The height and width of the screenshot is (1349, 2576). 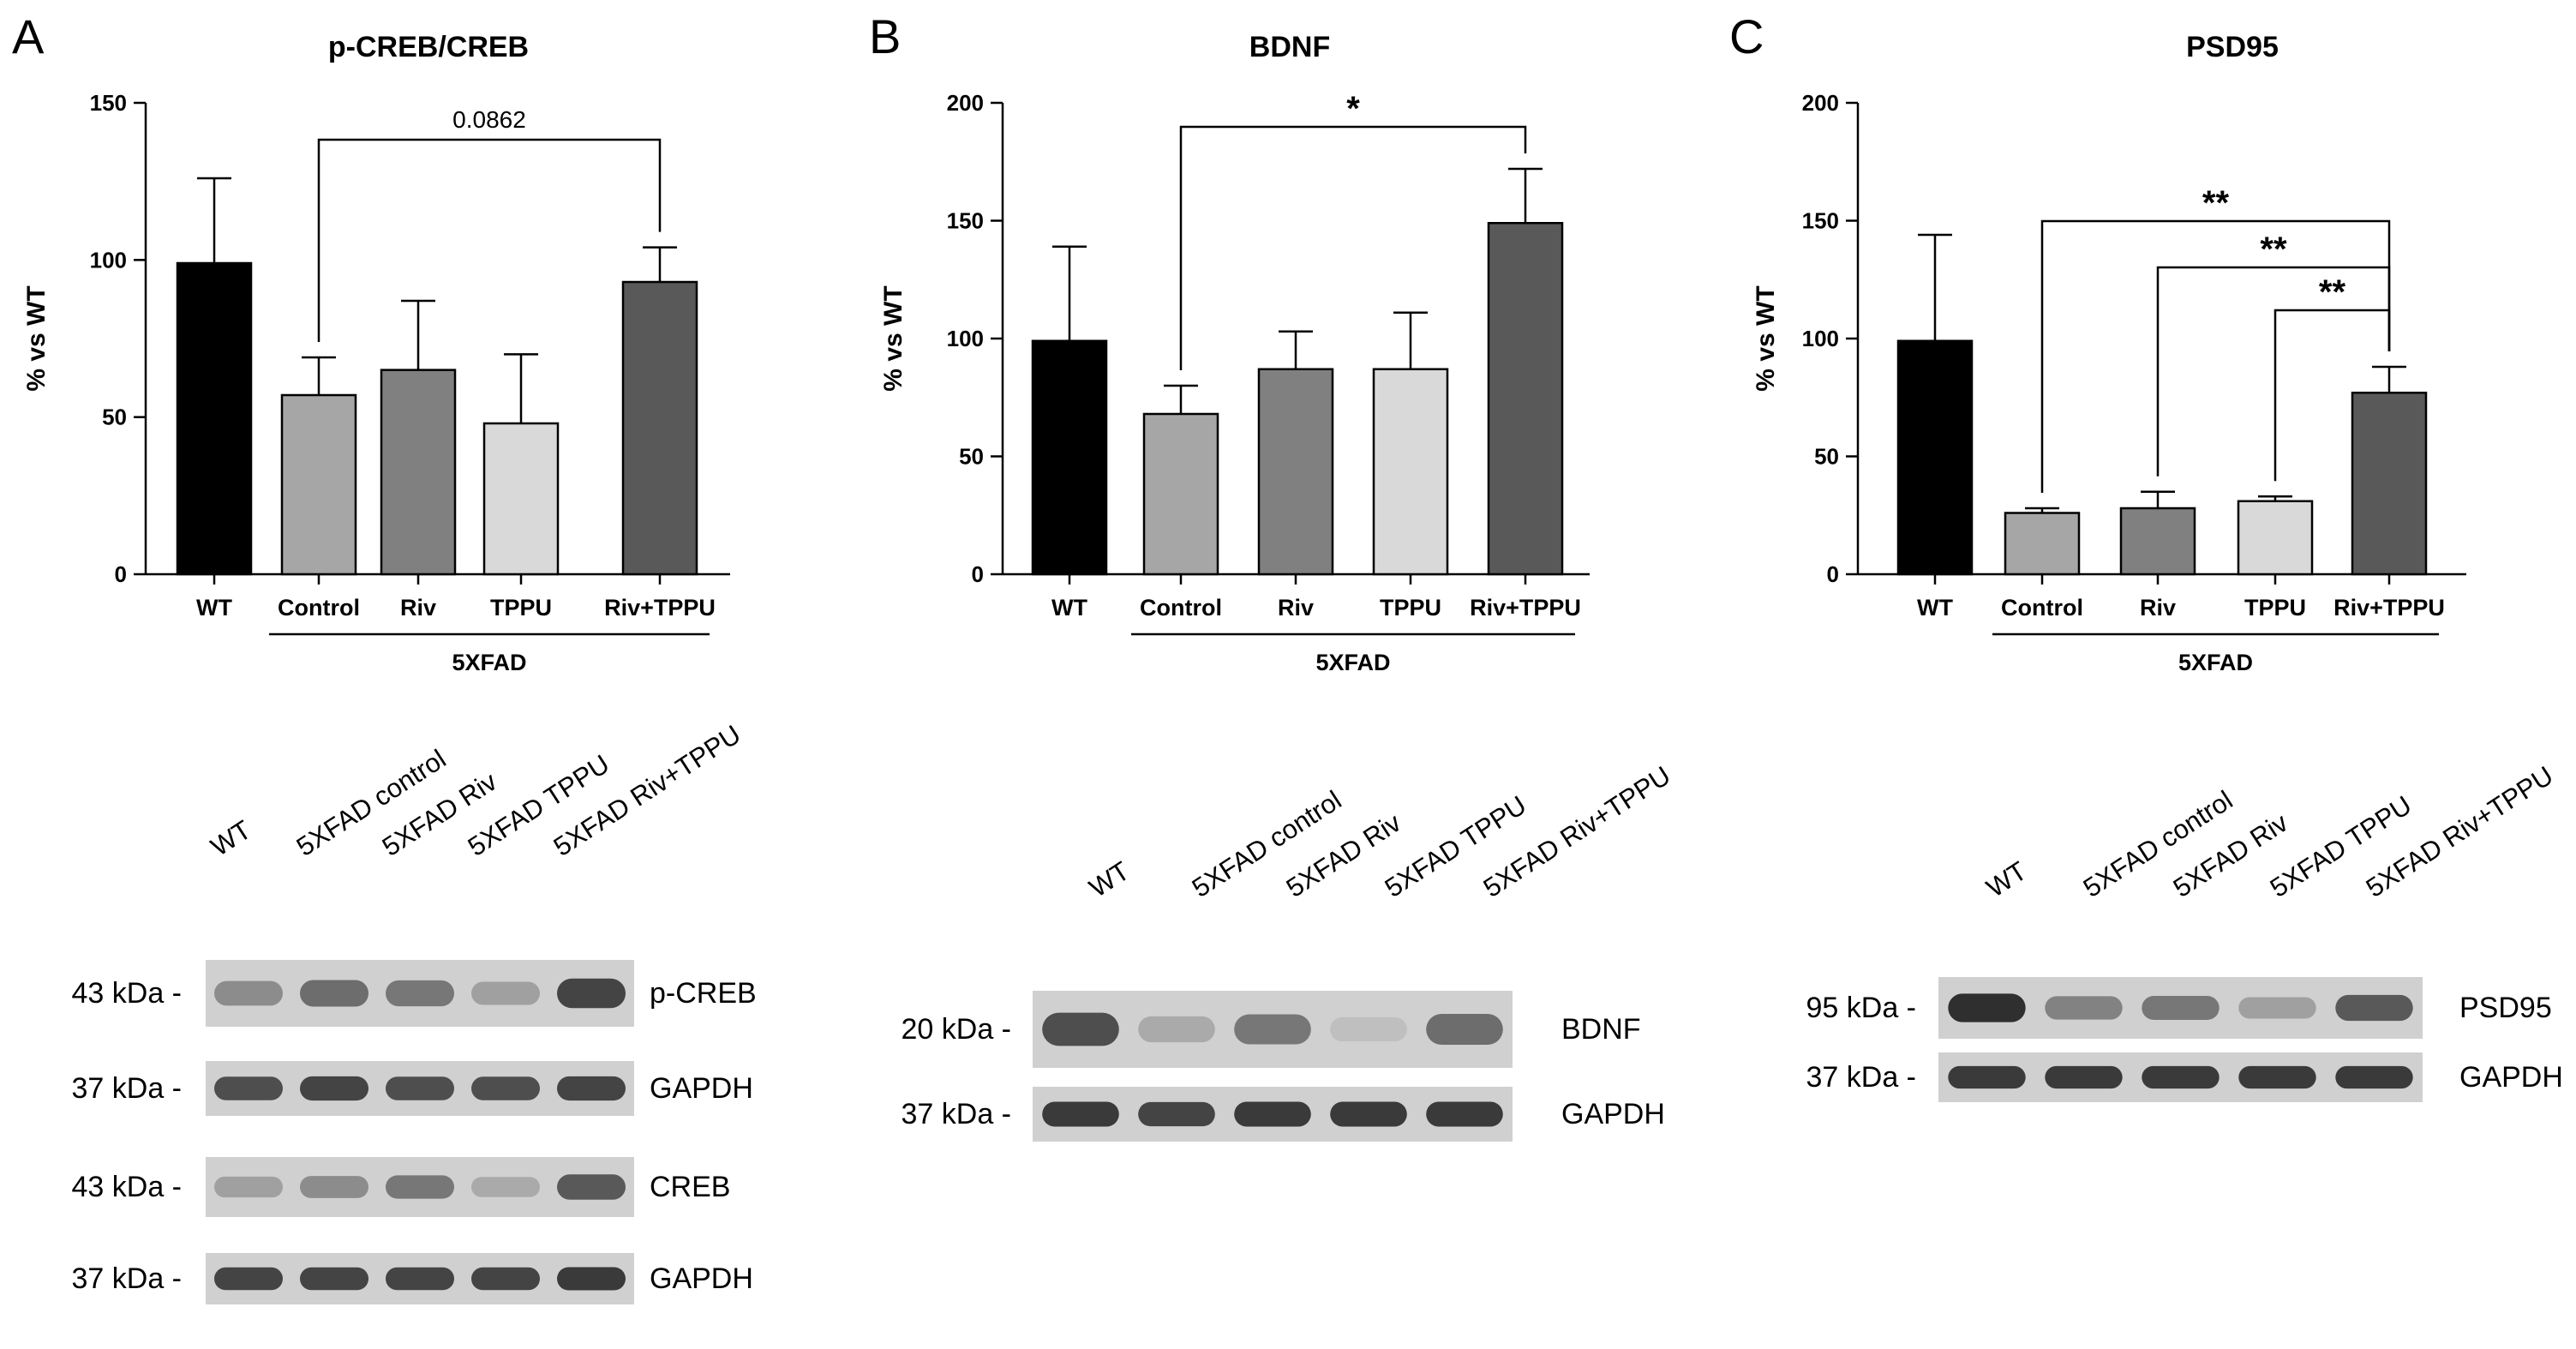 I want to click on panel-letter: A, so click(x=28, y=36).